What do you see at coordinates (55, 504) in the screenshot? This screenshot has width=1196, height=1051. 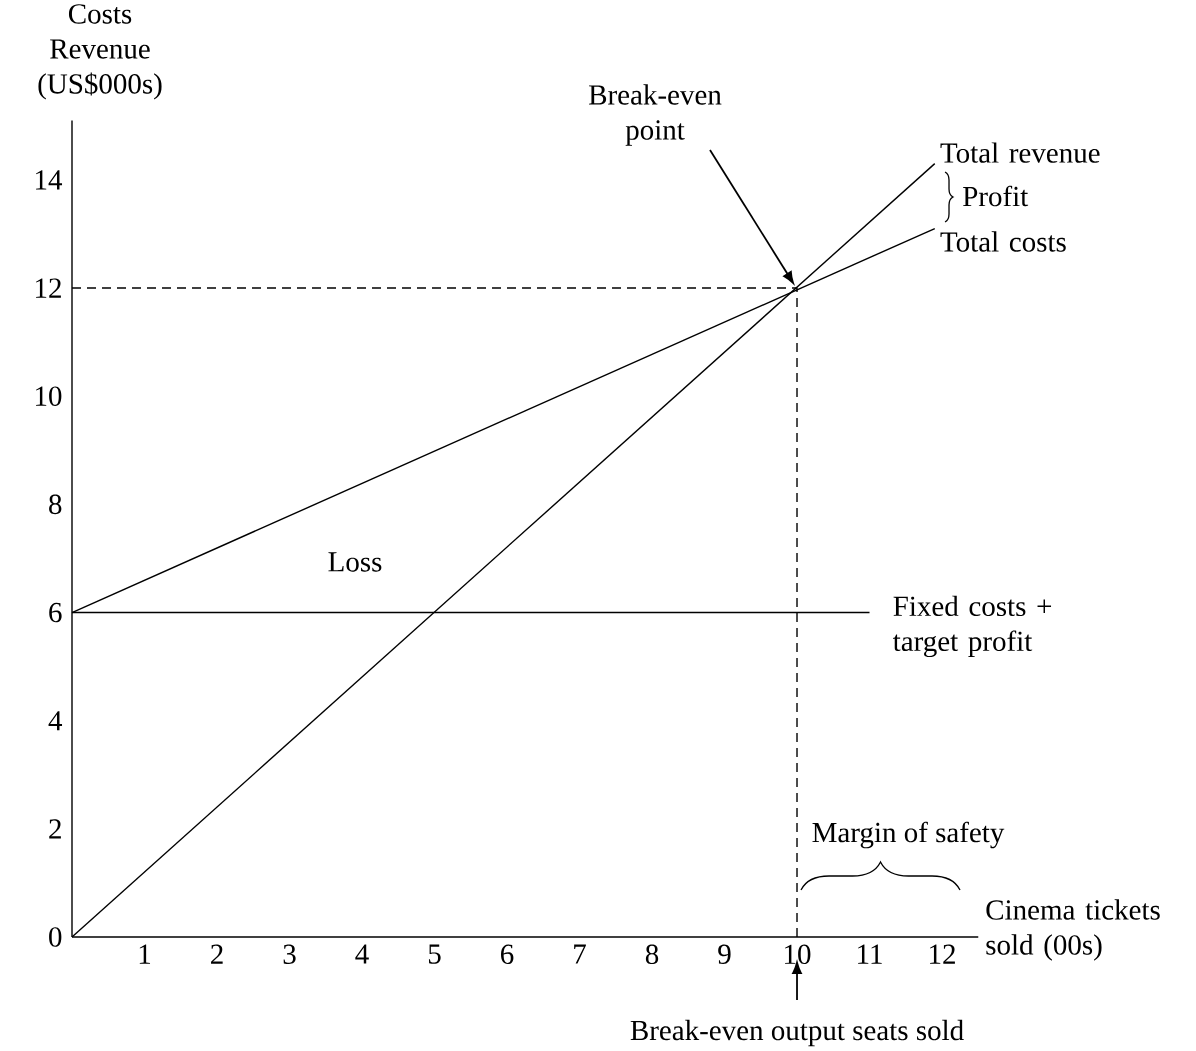 I see `y-tick-label: 8` at bounding box center [55, 504].